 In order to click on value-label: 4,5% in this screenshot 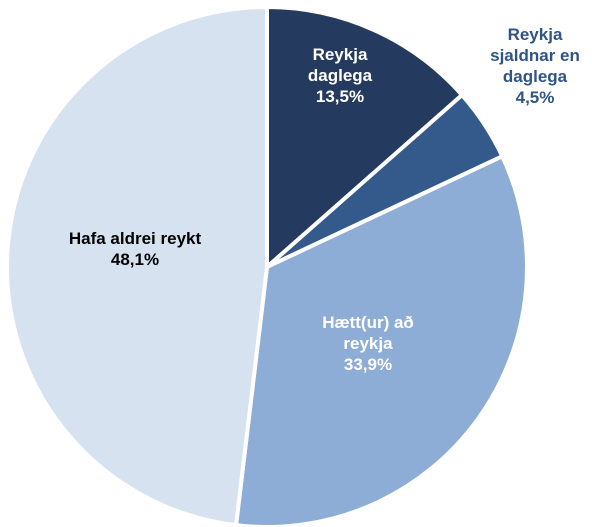, I will do `click(535, 97)`.